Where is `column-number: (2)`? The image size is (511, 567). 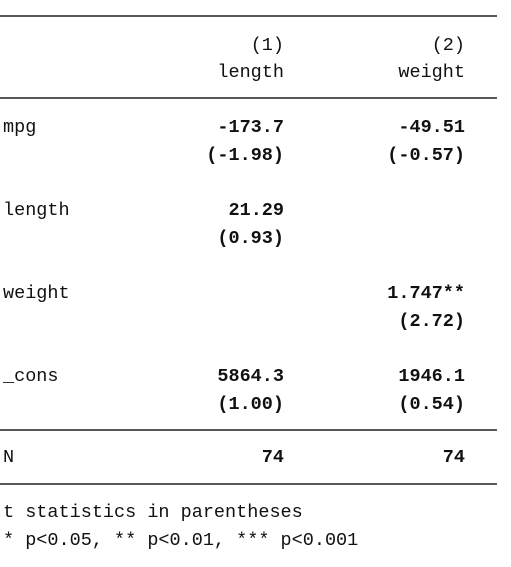 column-number: (2) is located at coordinates (448, 45).